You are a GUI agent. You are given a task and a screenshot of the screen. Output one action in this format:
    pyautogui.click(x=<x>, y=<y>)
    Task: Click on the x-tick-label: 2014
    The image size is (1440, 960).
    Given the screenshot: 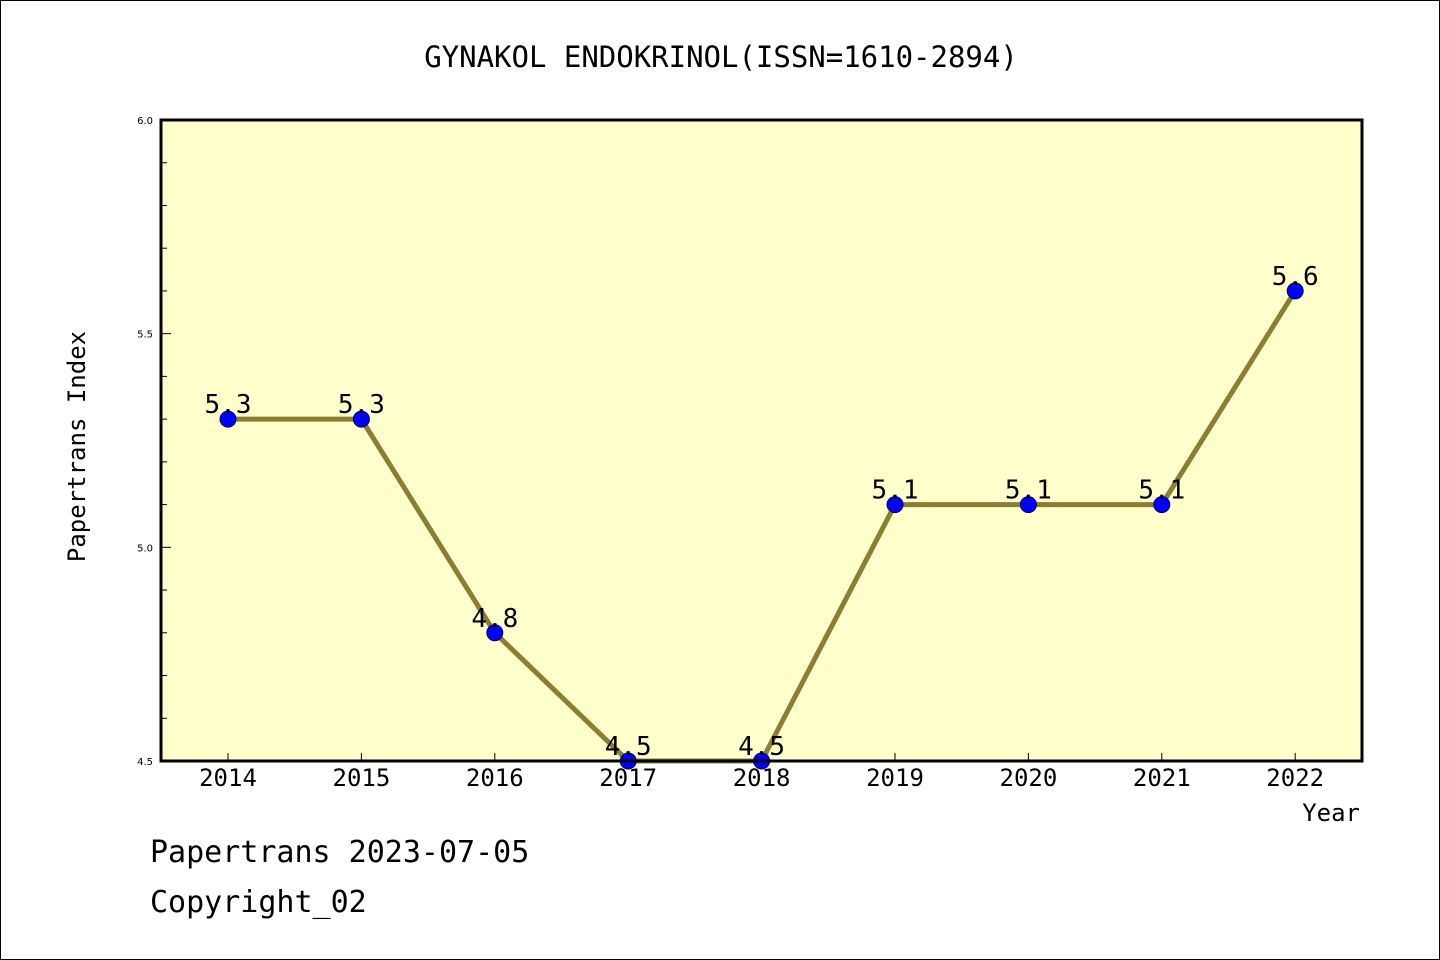 What is the action you would take?
    pyautogui.click(x=228, y=778)
    